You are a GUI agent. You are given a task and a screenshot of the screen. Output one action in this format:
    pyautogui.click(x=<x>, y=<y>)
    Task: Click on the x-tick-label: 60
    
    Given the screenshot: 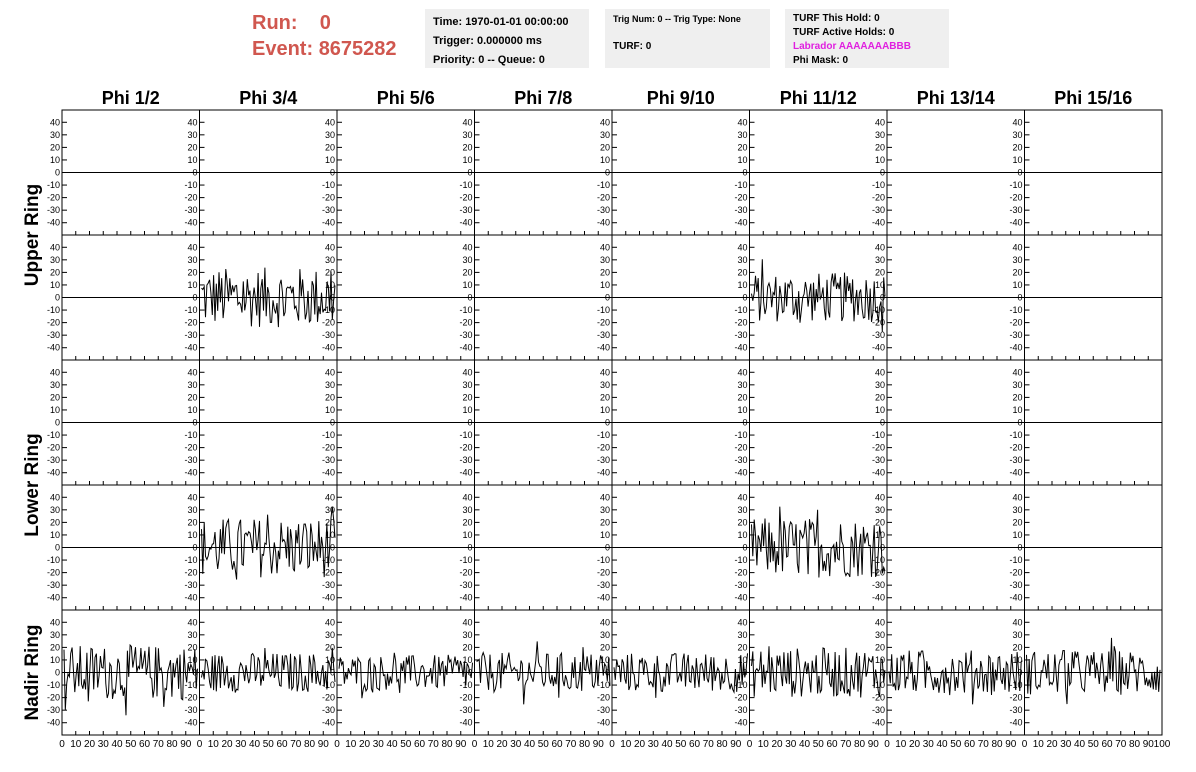 What is the action you would take?
    pyautogui.click(x=695, y=744)
    